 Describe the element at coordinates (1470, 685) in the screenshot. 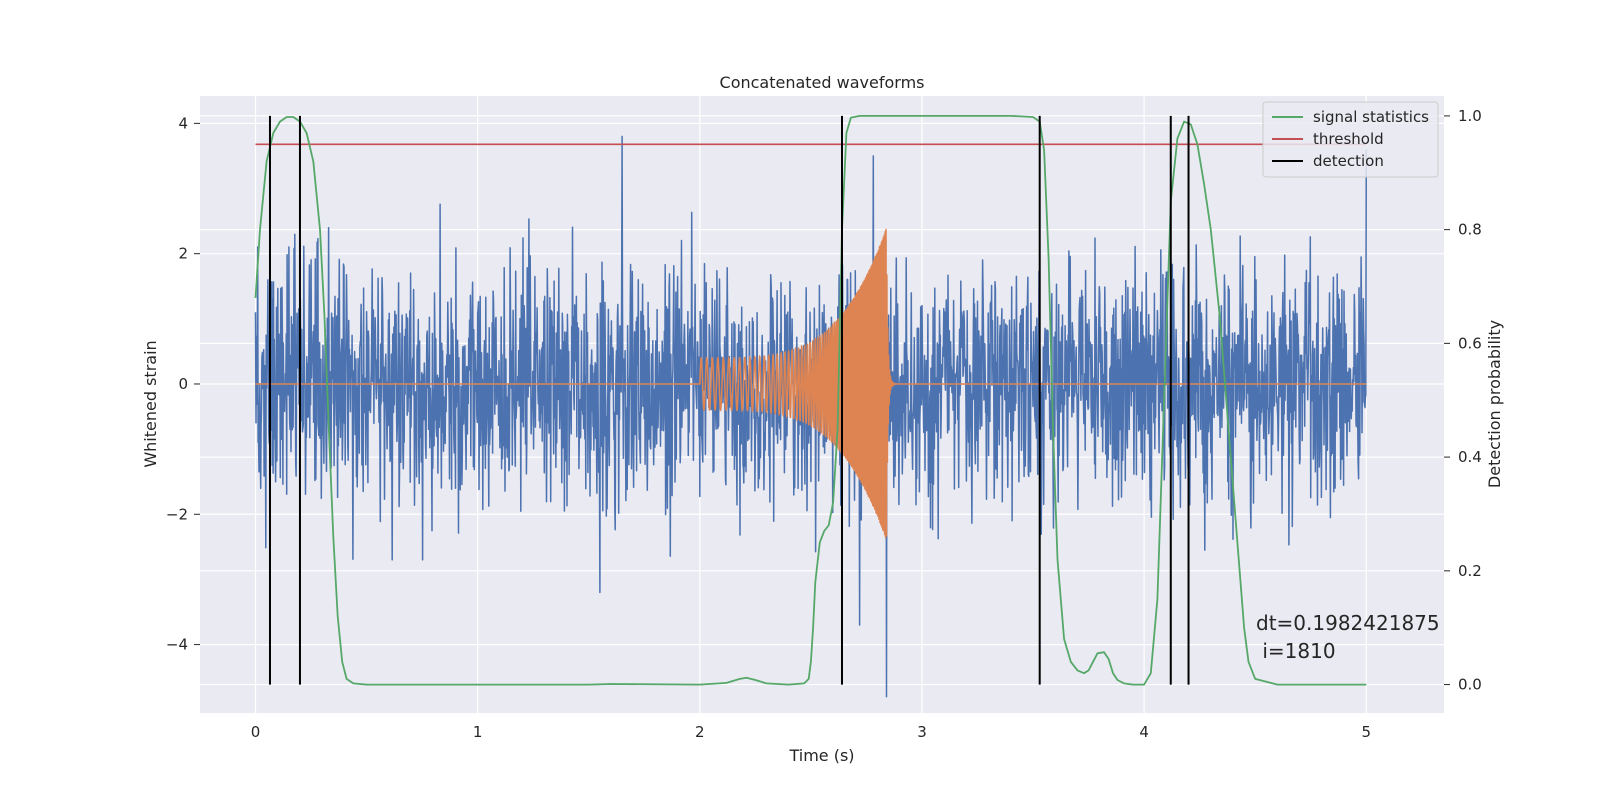

I see `y2-tick-label: 0.0` at that location.